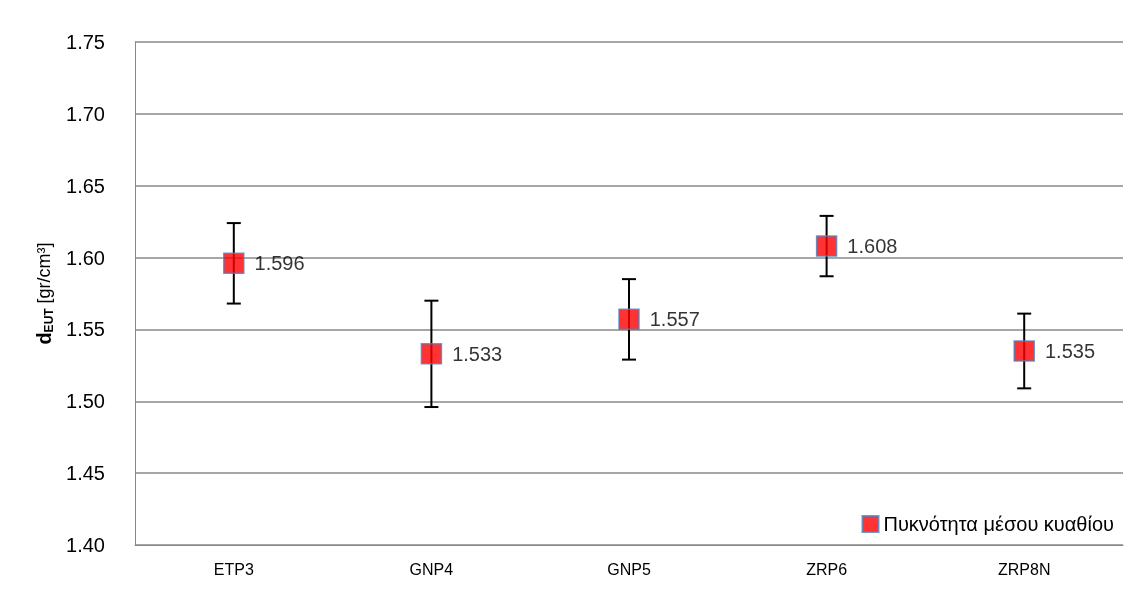 Image resolution: width=1139 pixels, height=605 pixels. What do you see at coordinates (872, 246) in the screenshot?
I see `data-label: 1.608` at bounding box center [872, 246].